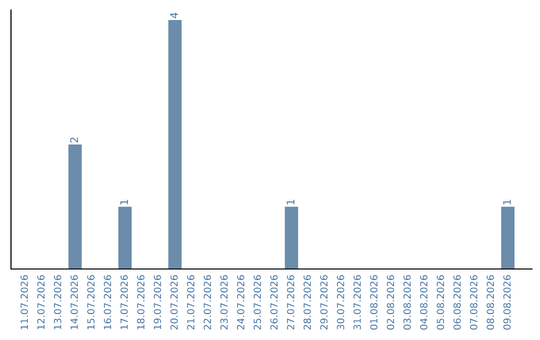 The height and width of the screenshot is (340, 540). What do you see at coordinates (274, 302) in the screenshot?
I see `x-tick-label: 26.07.2026` at bounding box center [274, 302].